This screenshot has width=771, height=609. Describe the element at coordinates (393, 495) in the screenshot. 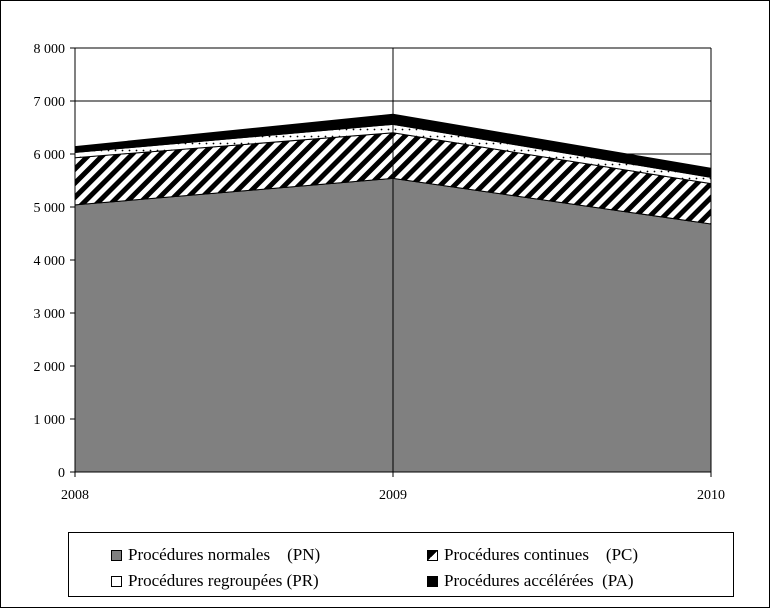

I see `x-tick-label: 2009` at that location.